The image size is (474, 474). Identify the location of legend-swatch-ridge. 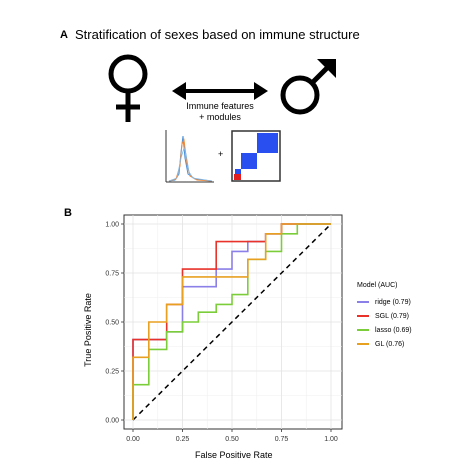
(363, 302).